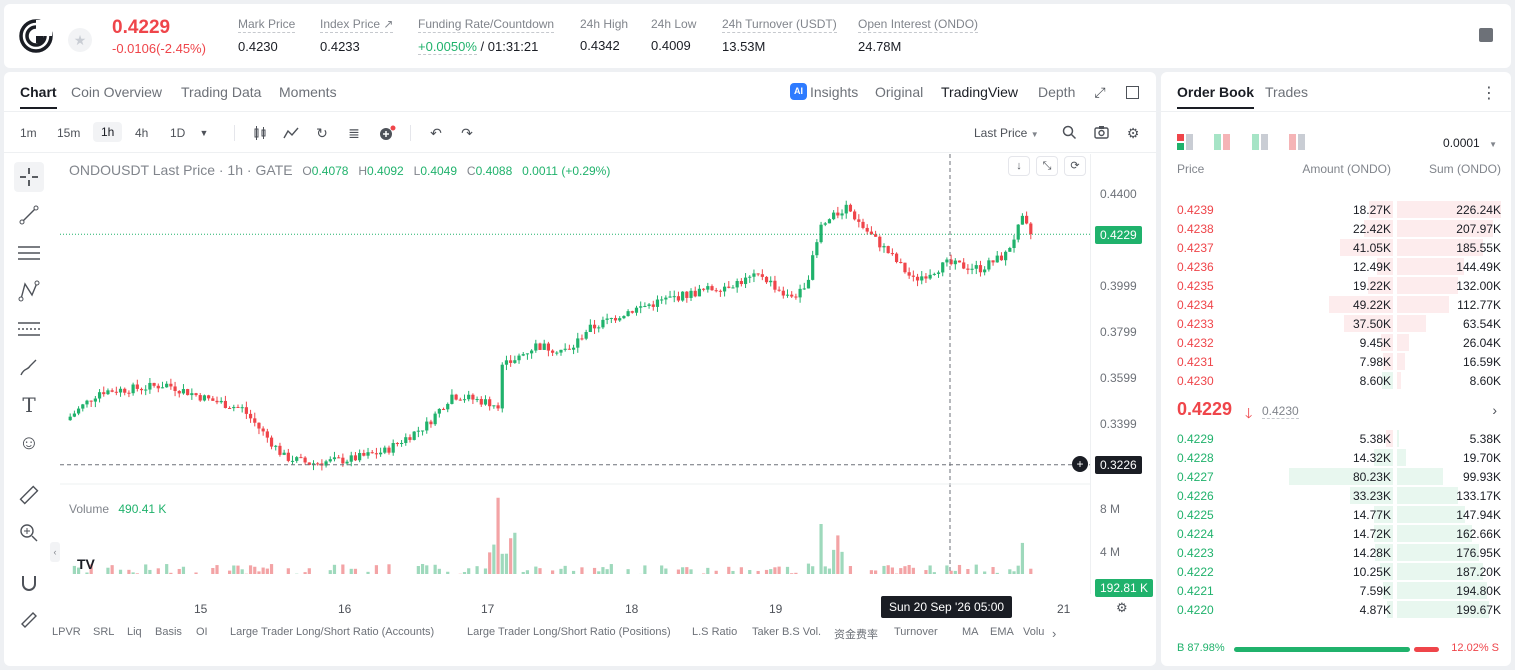 Image resolution: width=1515 pixels, height=670 pixels. I want to click on ask-row: 0.4236 12.49K 144.49K, so click(1336, 266).